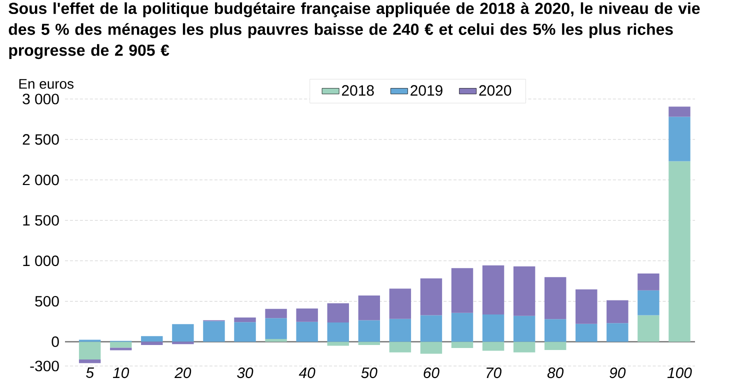 The height and width of the screenshot is (385, 729). I want to click on y-tick-label: 1 500, so click(41, 220).